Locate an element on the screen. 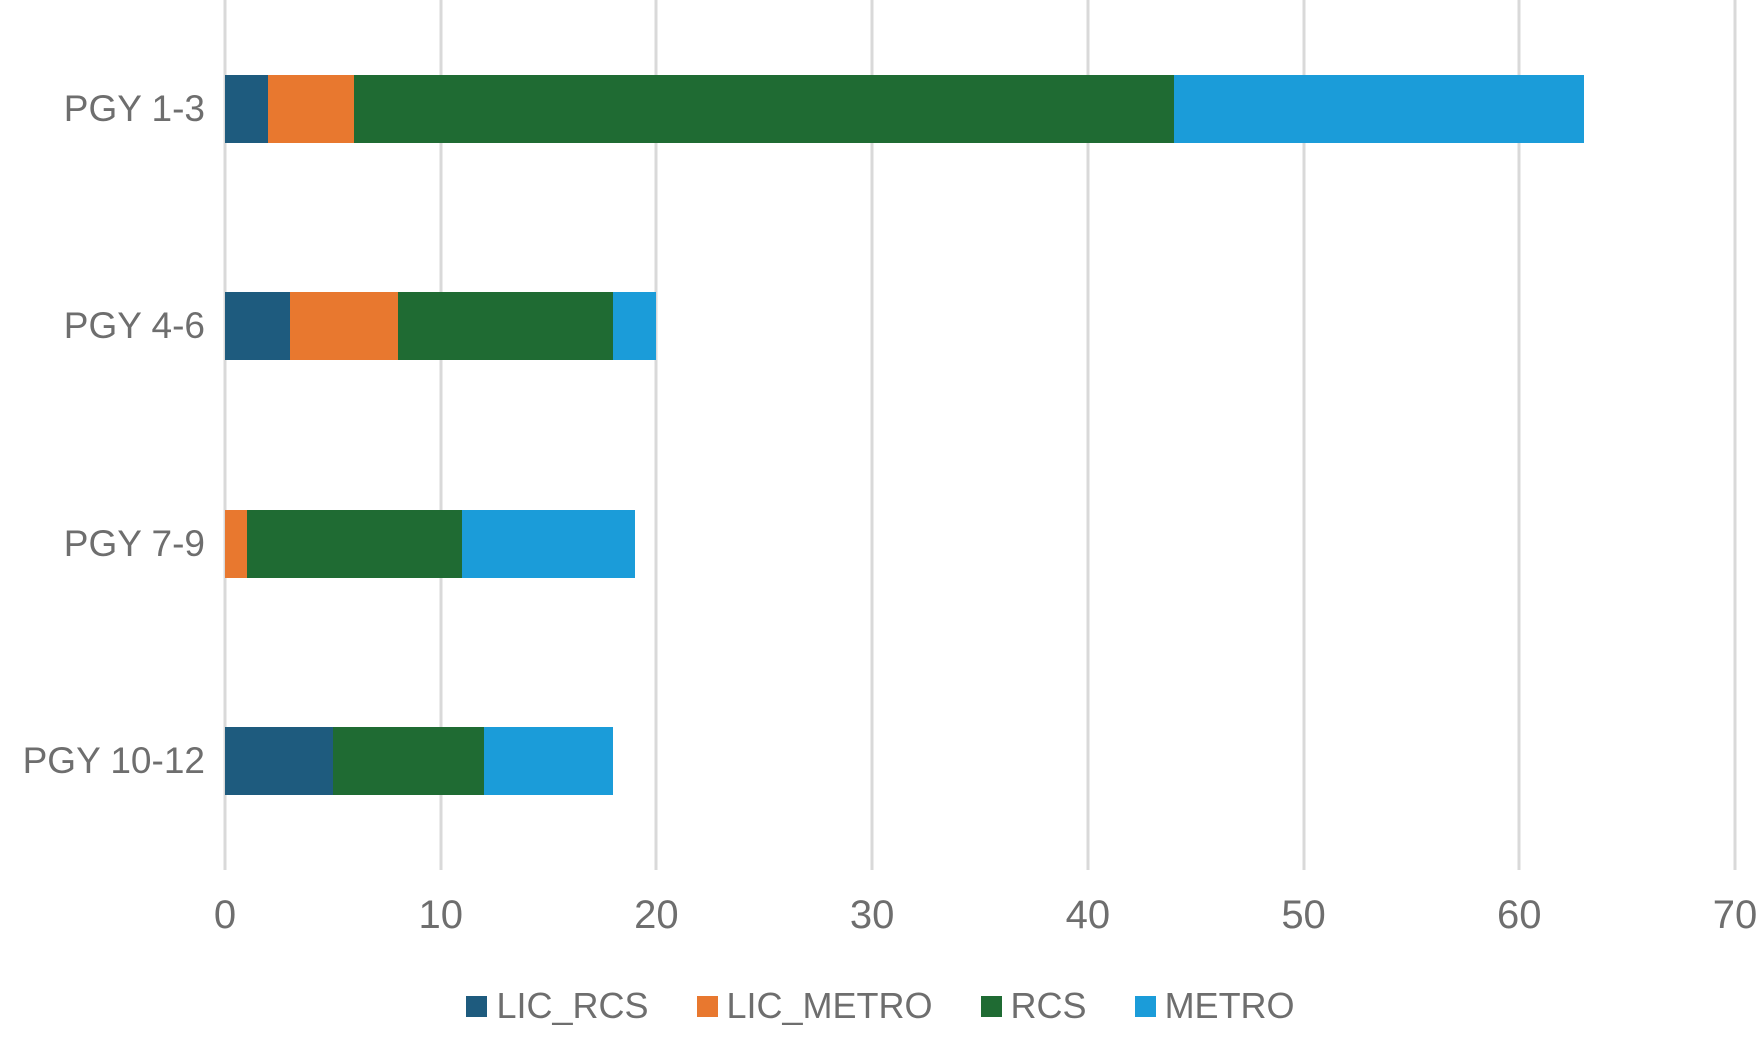 This screenshot has height=1047, width=1761. legend: LIC_RCS LIC_METRO RCS METRO is located at coordinates (880, 1006).